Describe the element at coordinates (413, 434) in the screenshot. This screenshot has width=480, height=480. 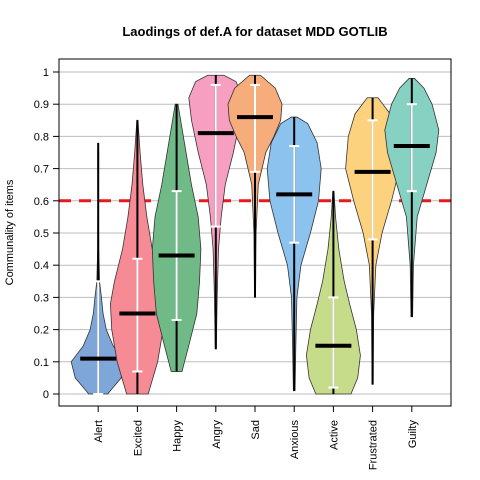
I see `x-tick-label: Guilty` at that location.